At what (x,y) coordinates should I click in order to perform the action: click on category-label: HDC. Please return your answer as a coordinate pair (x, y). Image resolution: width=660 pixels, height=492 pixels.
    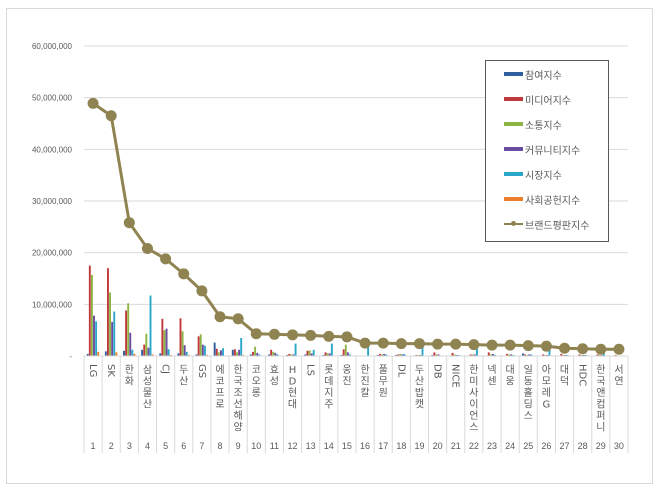
    Looking at the image, I should click on (582, 375).